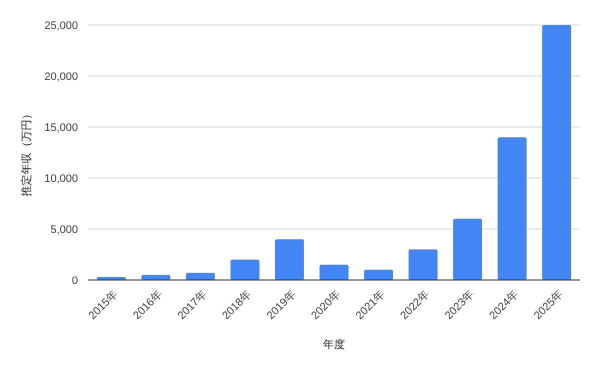 The width and height of the screenshot is (600, 370). What do you see at coordinates (26, 152) in the screenshot?
I see `y-axis-title: 推定年収（万円）` at bounding box center [26, 152].